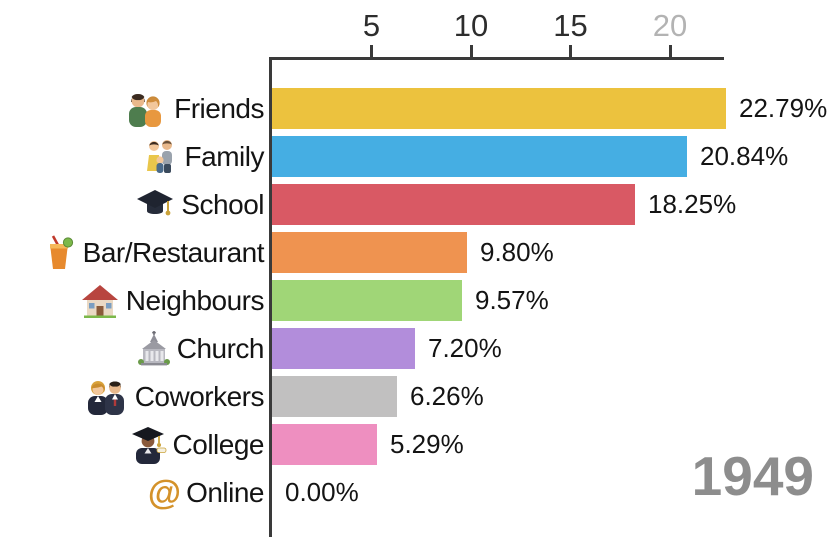  Describe the element at coordinates (420, 348) in the screenshot. I see `row-church: Church 7.20%` at that location.